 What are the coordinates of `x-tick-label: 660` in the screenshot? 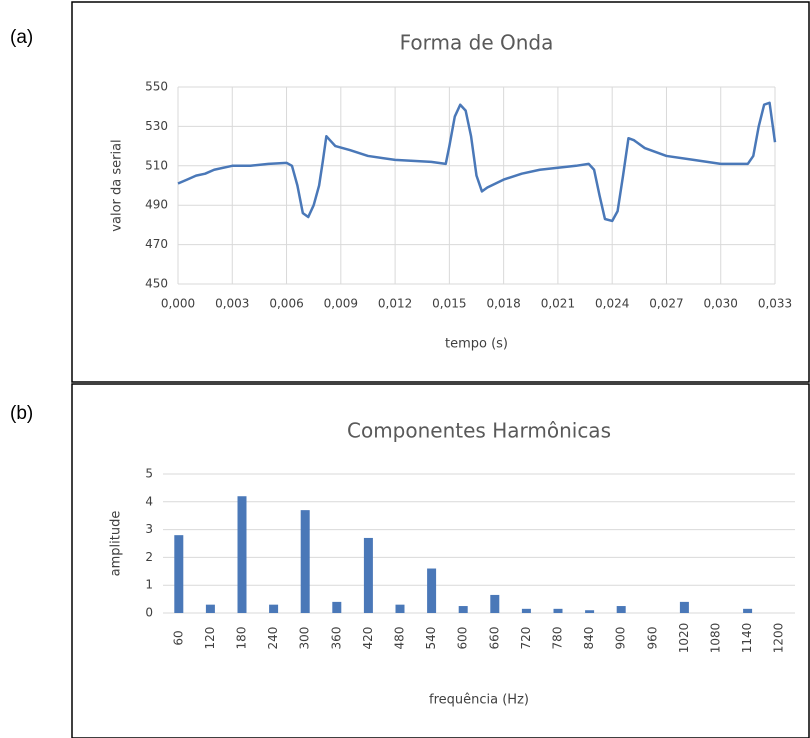 It's located at (494, 638).